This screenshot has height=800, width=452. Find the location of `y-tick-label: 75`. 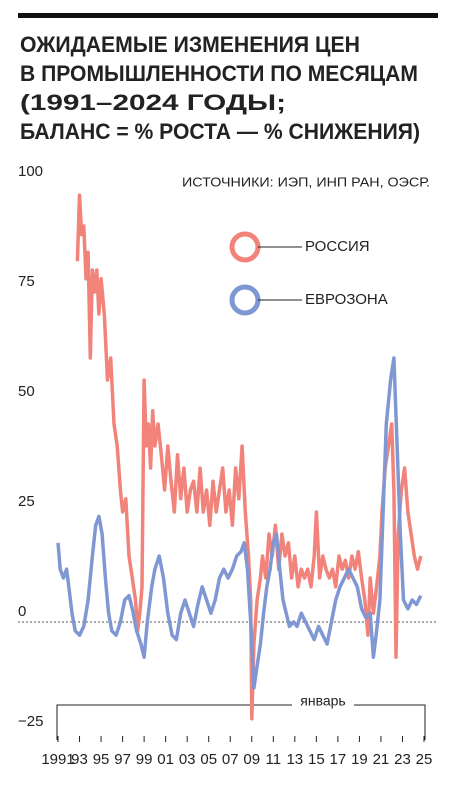

y-tick-label: 75 is located at coordinates (26, 281).